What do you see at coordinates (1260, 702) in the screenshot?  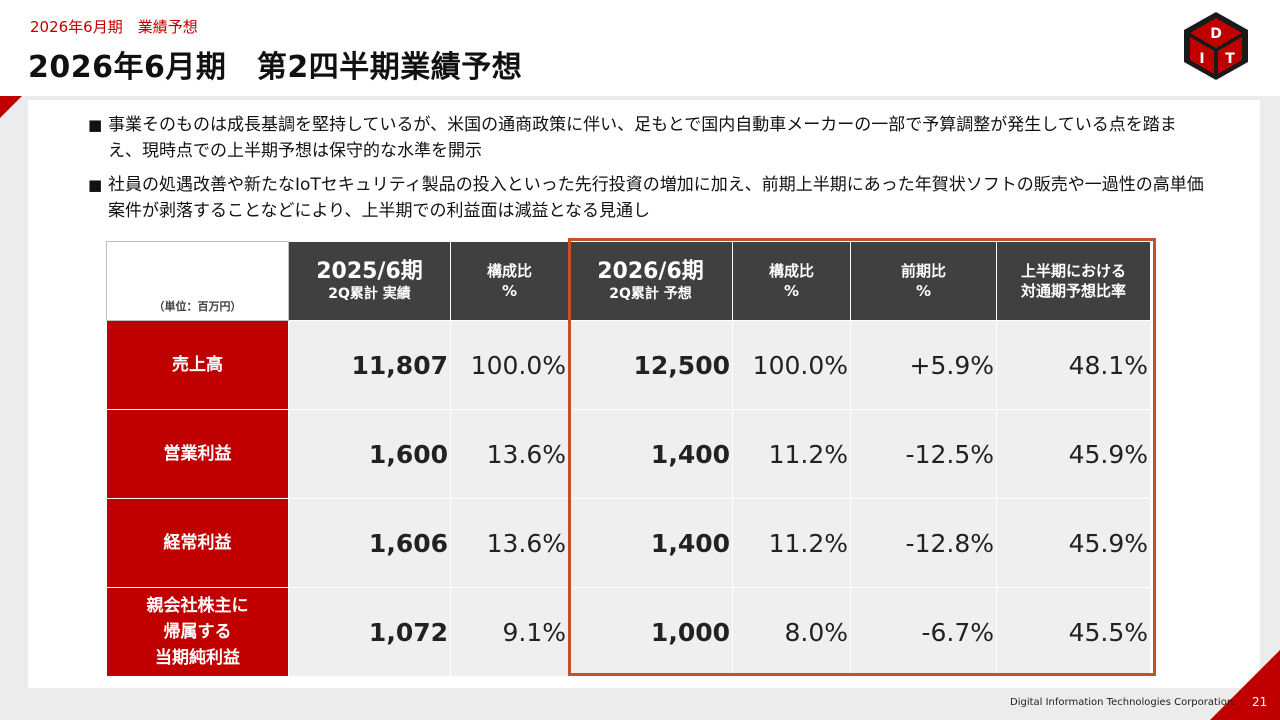 I see `page-number: 21` at bounding box center [1260, 702].